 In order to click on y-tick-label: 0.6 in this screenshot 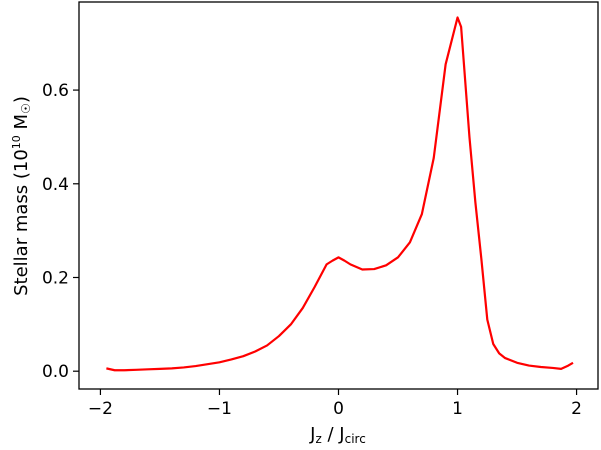, I will do `click(55, 91)`.